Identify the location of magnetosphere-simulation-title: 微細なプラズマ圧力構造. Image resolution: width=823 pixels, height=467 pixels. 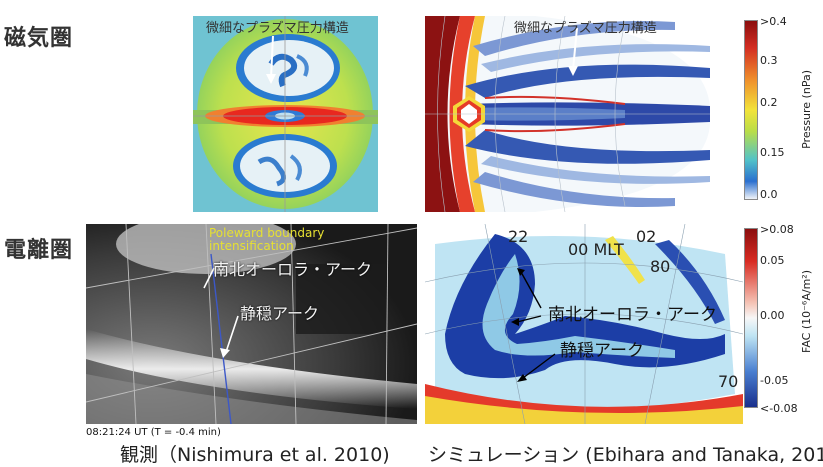
(585, 28).